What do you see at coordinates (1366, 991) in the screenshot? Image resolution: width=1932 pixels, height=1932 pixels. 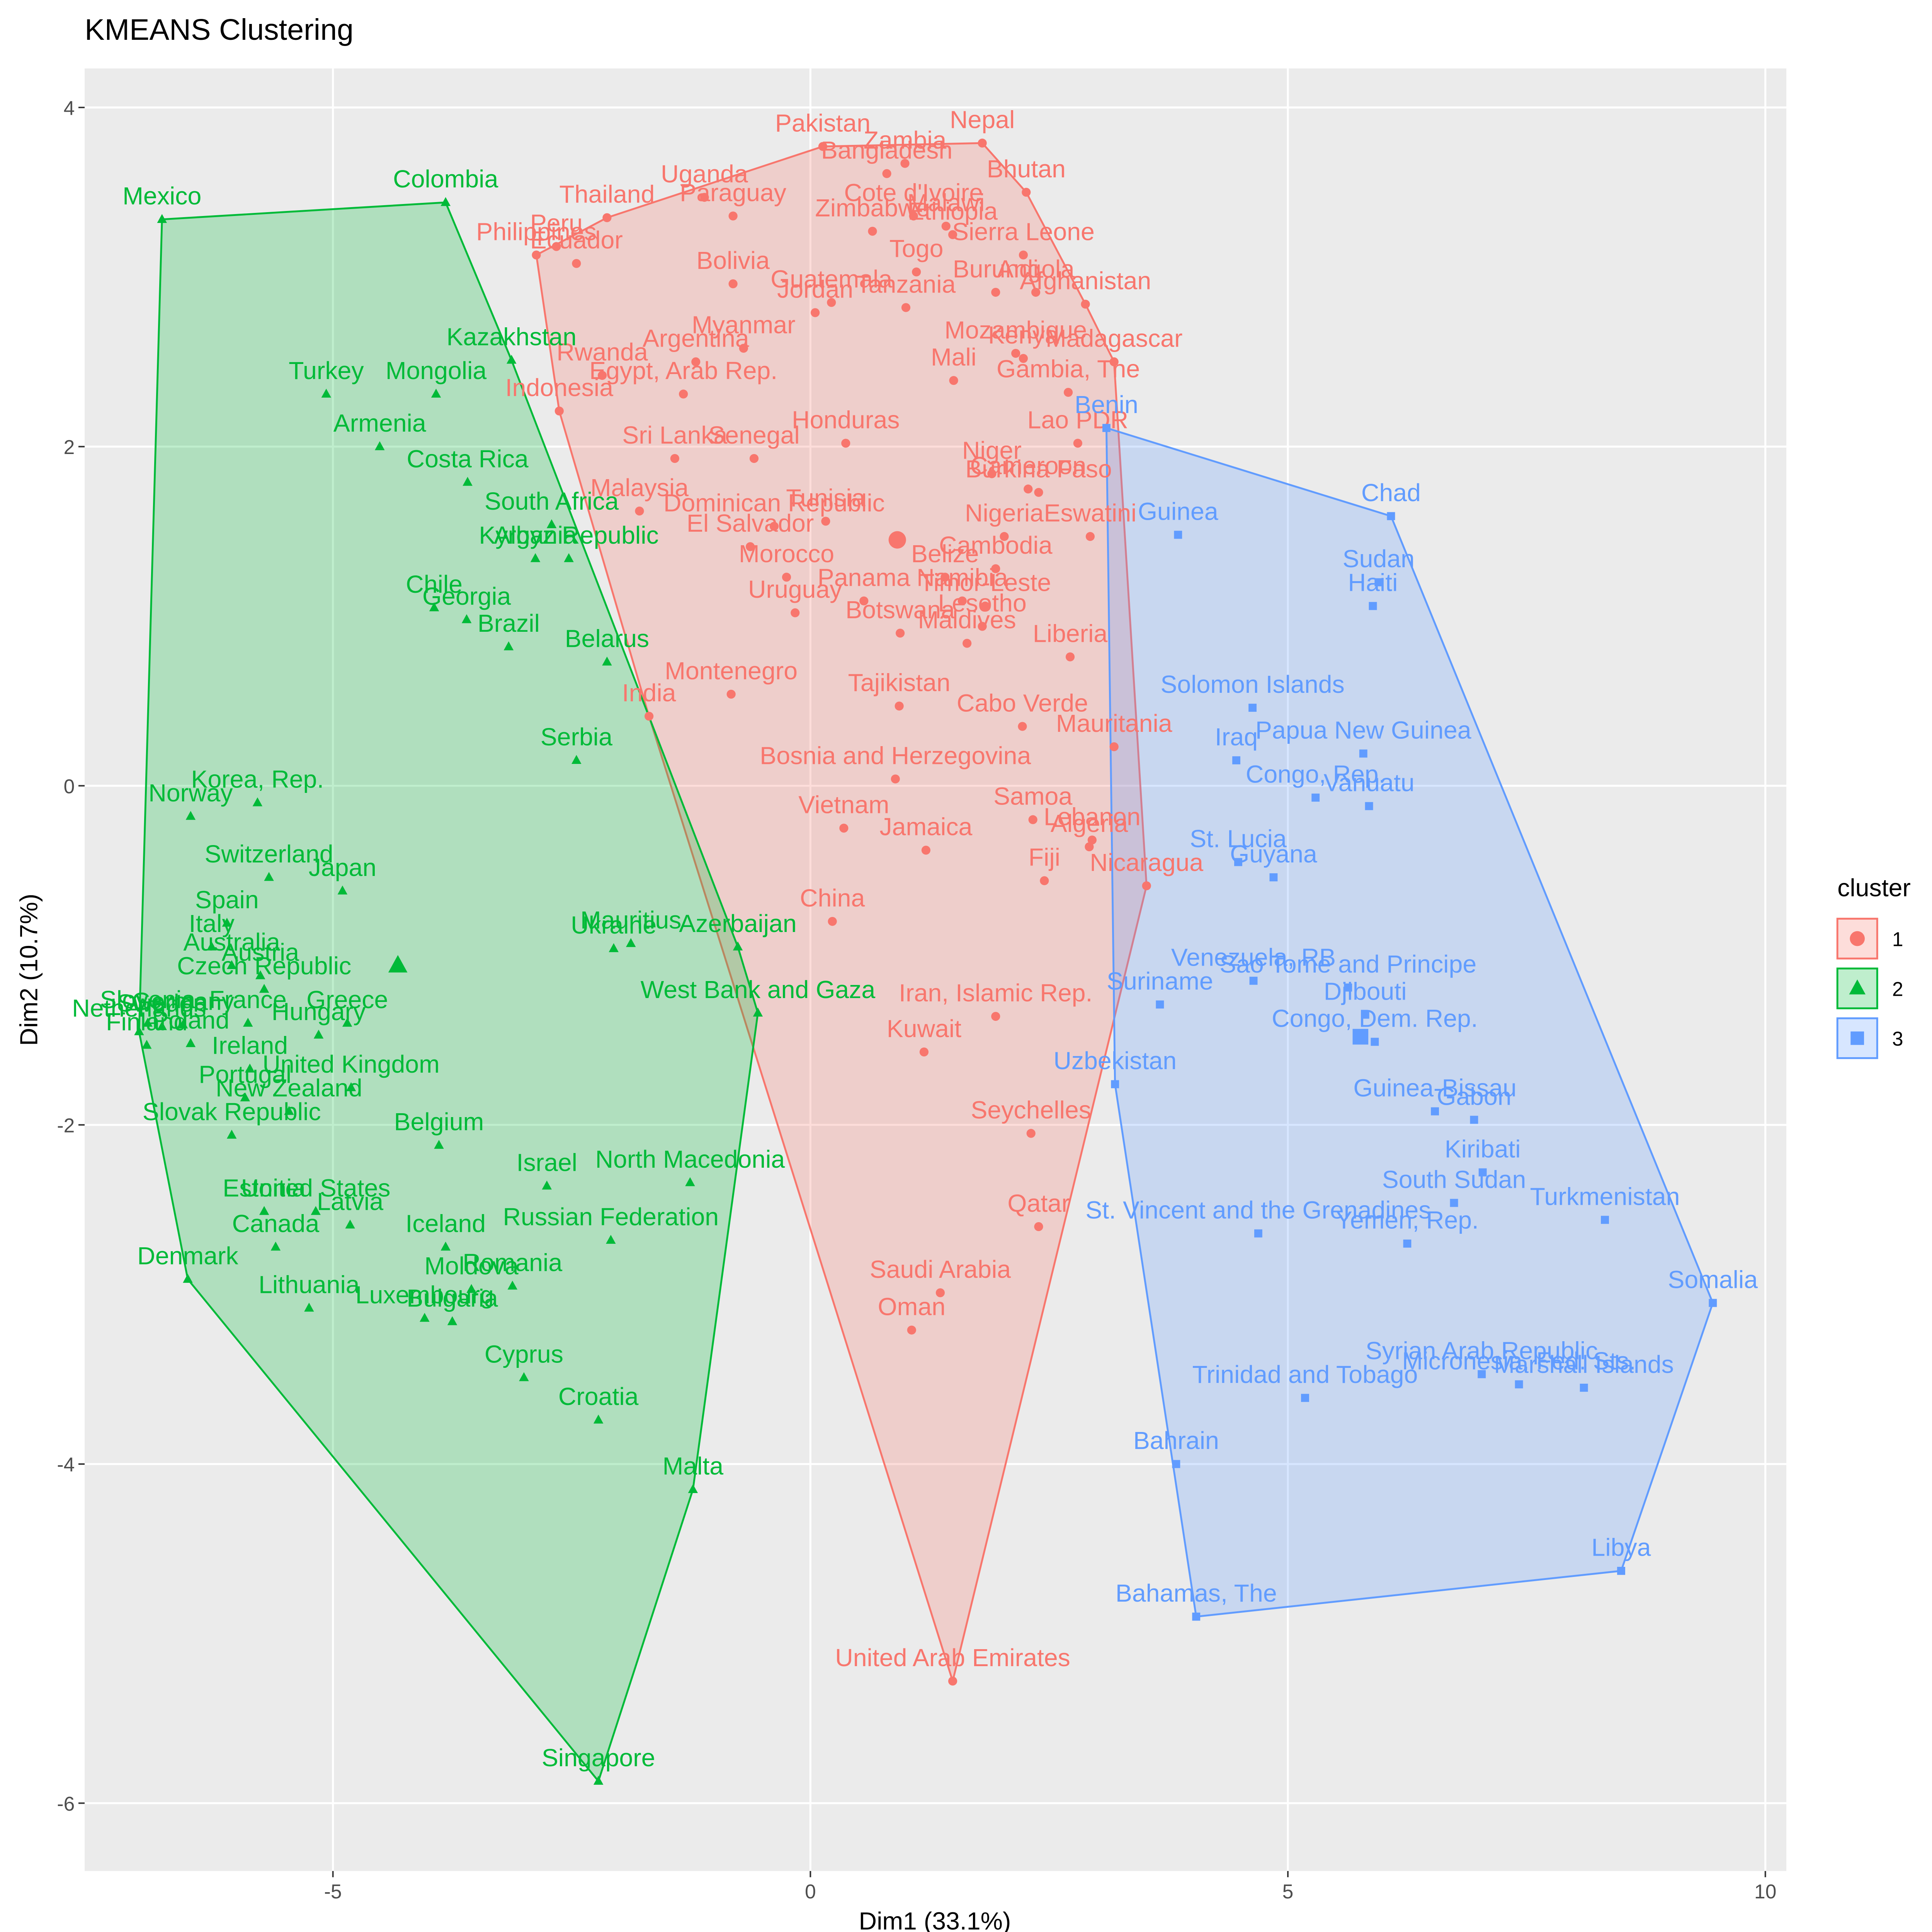 I see `point-label: Djibouti` at bounding box center [1366, 991].